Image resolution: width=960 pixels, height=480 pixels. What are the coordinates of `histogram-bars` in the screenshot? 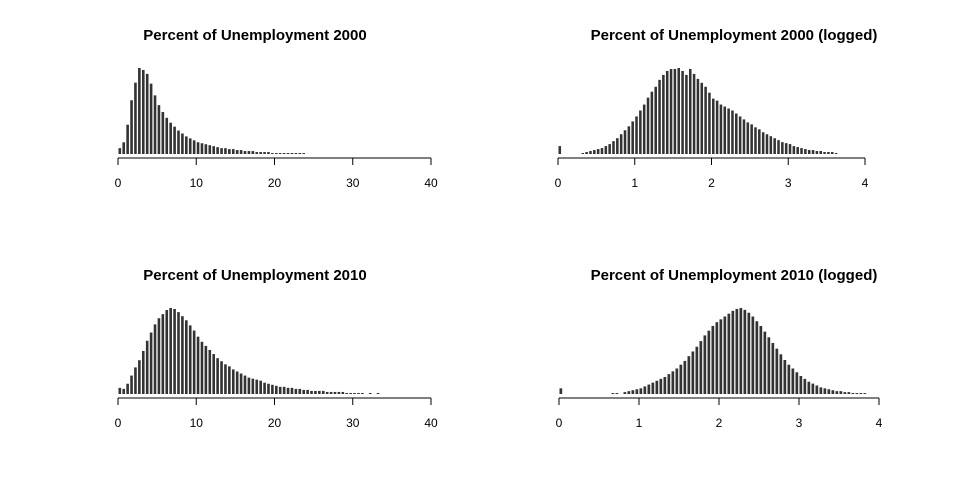 It's located at (249, 351).